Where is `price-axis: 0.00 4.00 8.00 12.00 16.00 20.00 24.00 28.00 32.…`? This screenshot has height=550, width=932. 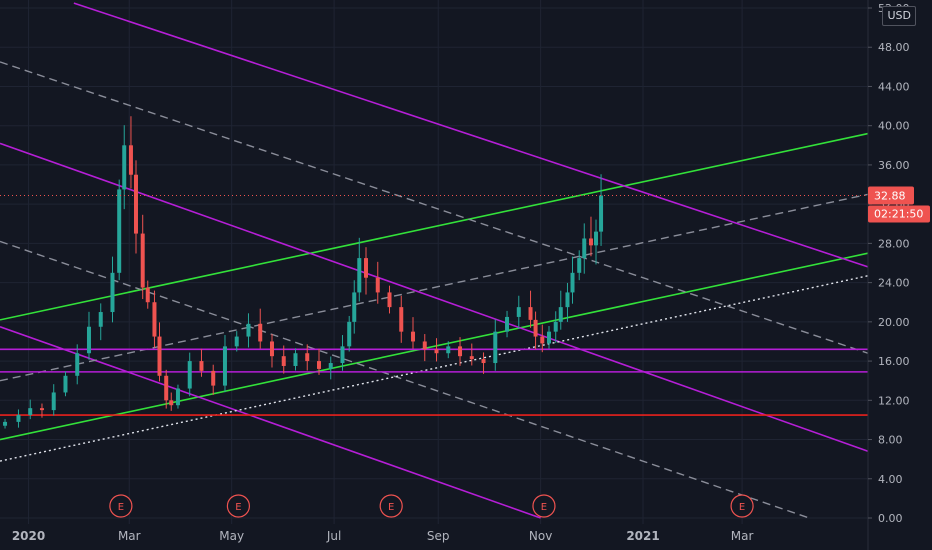 price-axis: 0.00 4.00 8.00 12.00 16.00 20.00 24.00 28.00 32.… is located at coordinates (889, 263).